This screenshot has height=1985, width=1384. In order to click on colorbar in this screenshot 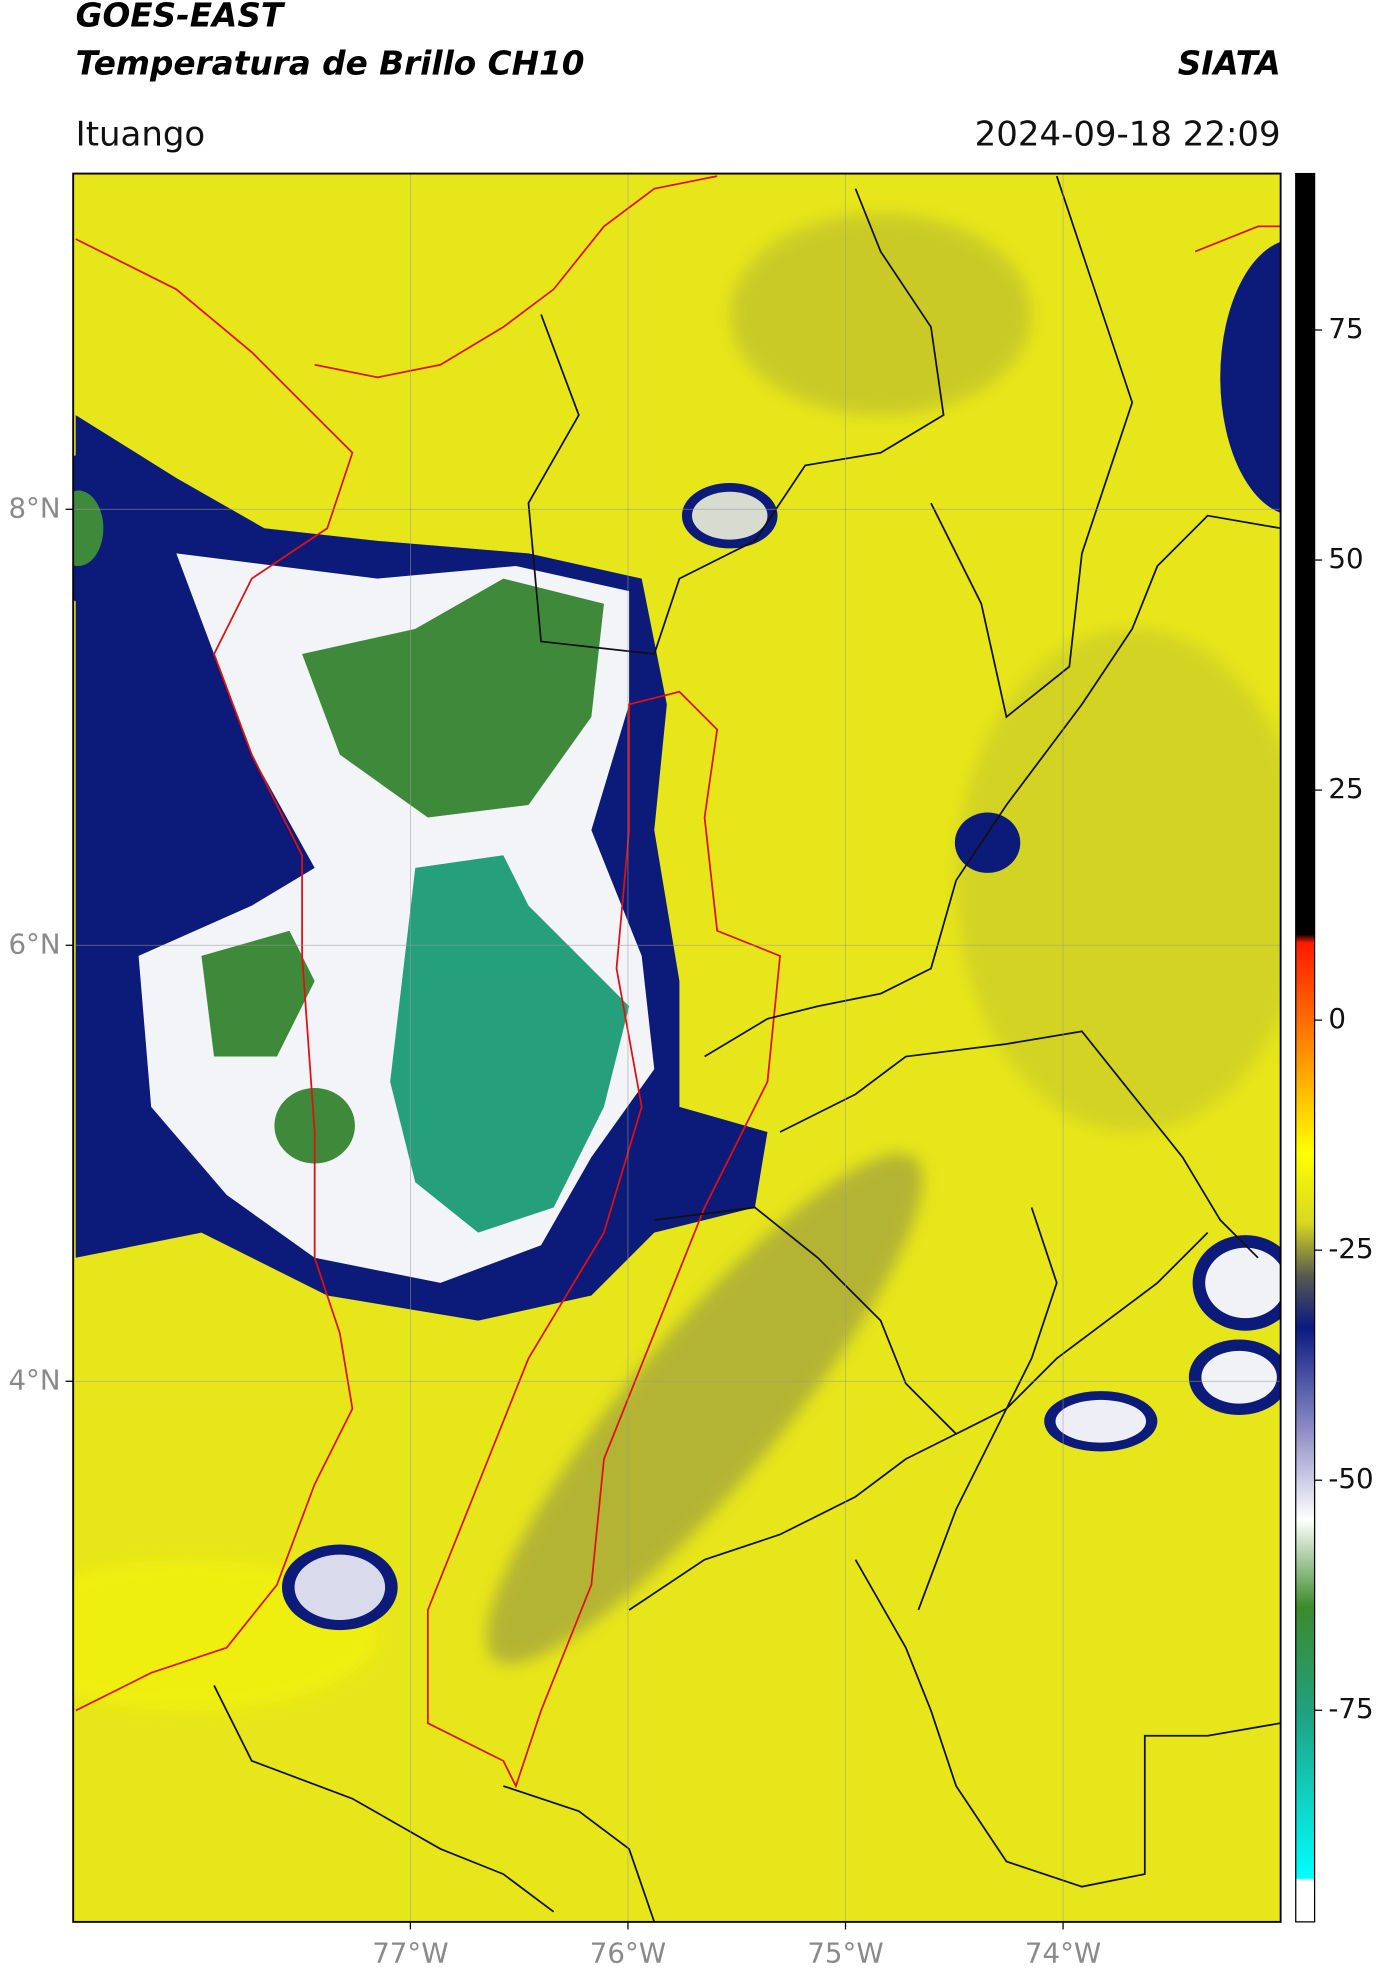, I will do `click(1305, 1047)`.